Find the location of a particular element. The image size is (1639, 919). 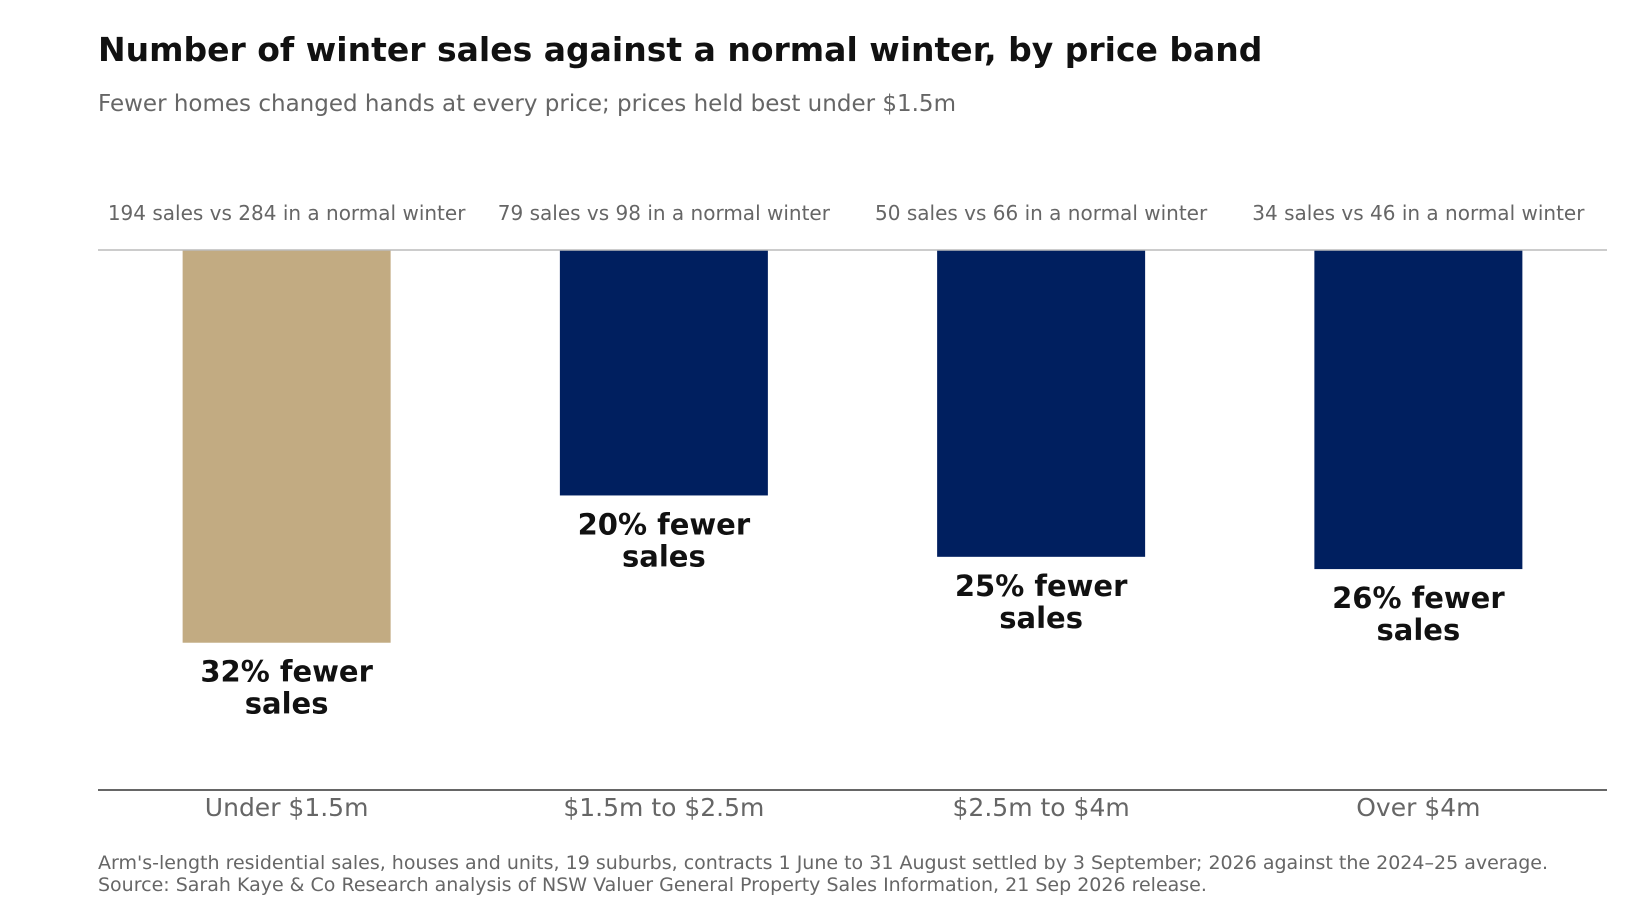

value-label-3-line-2: sales is located at coordinates (1041, 618).